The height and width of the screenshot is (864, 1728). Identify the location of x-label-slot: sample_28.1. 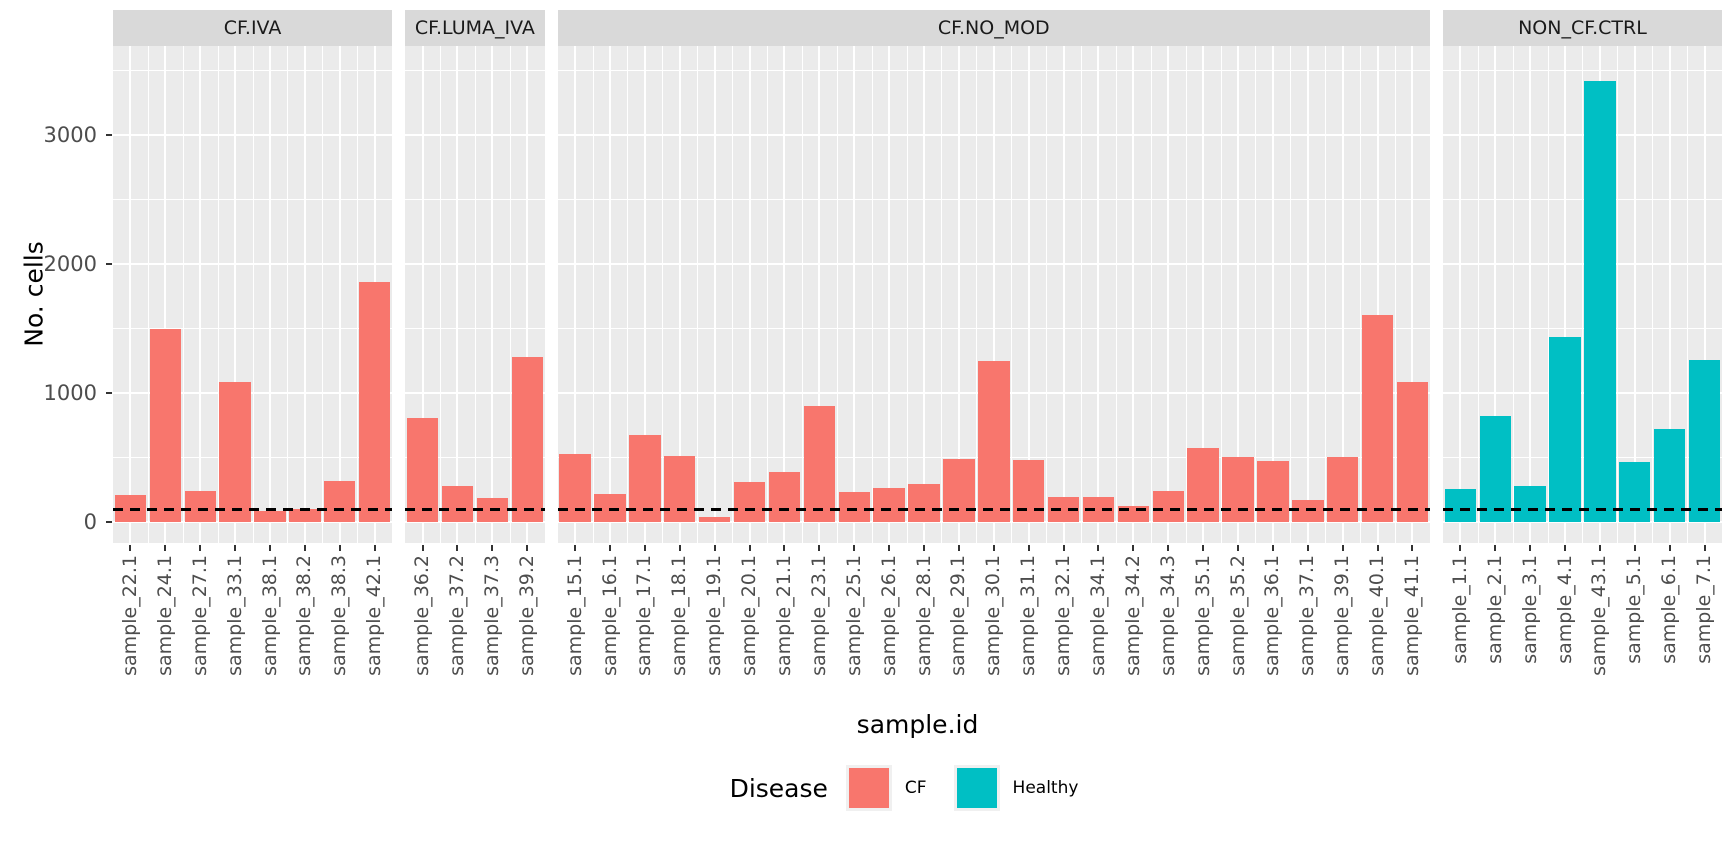
(924, 627).